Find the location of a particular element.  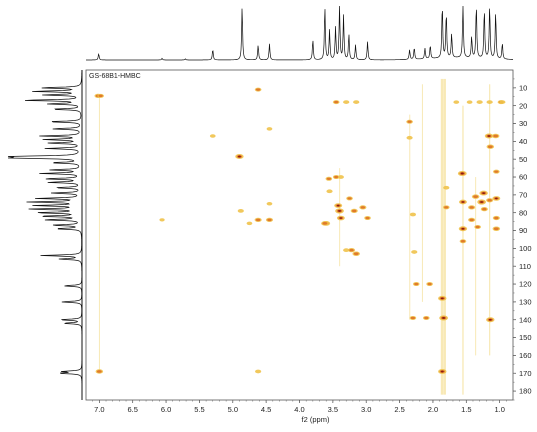

x-tick-label: 2.5 is located at coordinates (399, 409).